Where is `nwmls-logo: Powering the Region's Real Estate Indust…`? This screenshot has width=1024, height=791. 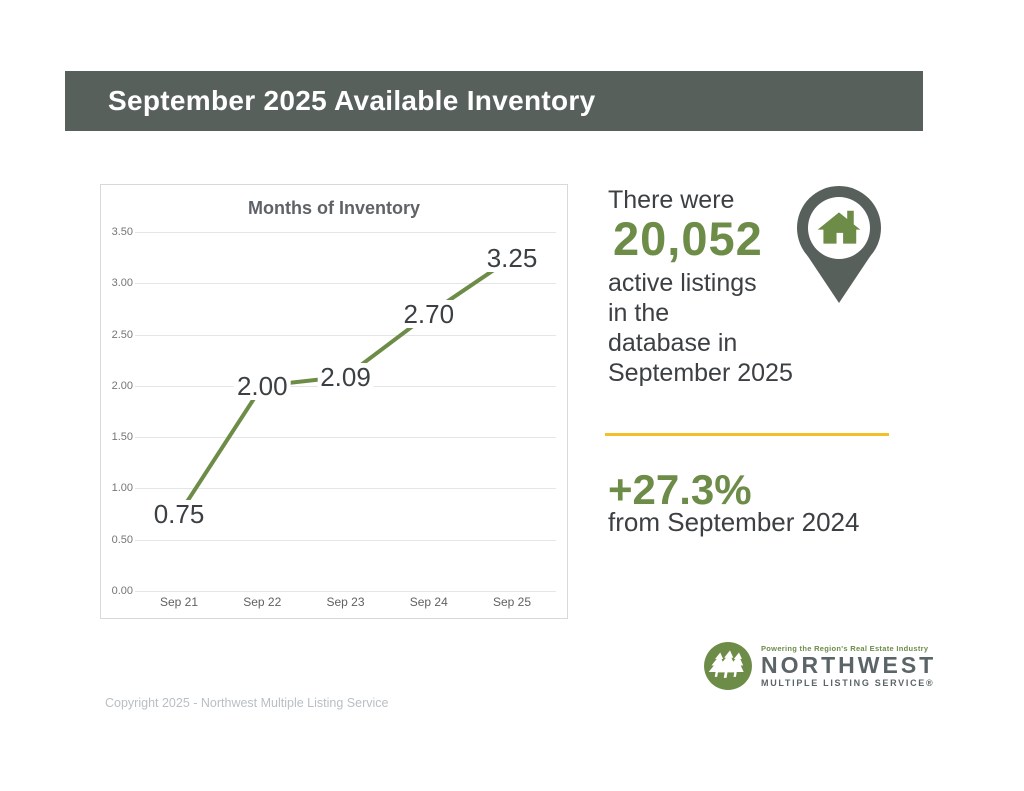 nwmls-logo: Powering the Region's Real Estate Indust… is located at coordinates (819, 668).